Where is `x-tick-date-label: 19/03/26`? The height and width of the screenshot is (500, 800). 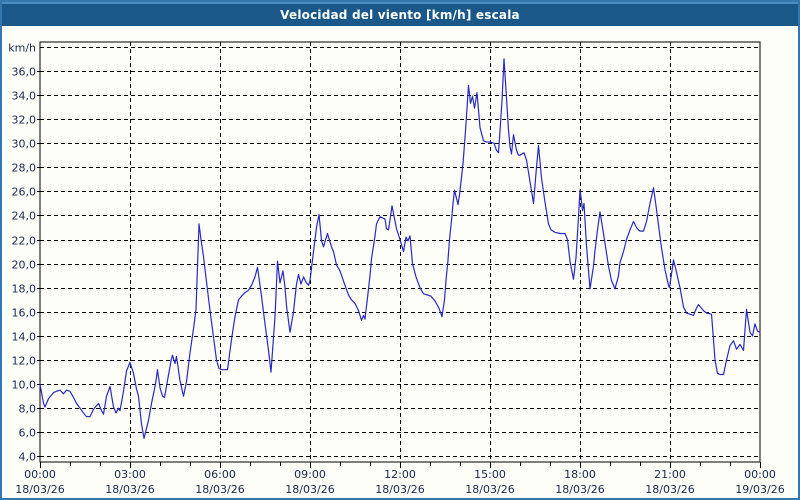 x-tick-date-label: 19/03/26 is located at coordinates (759, 489).